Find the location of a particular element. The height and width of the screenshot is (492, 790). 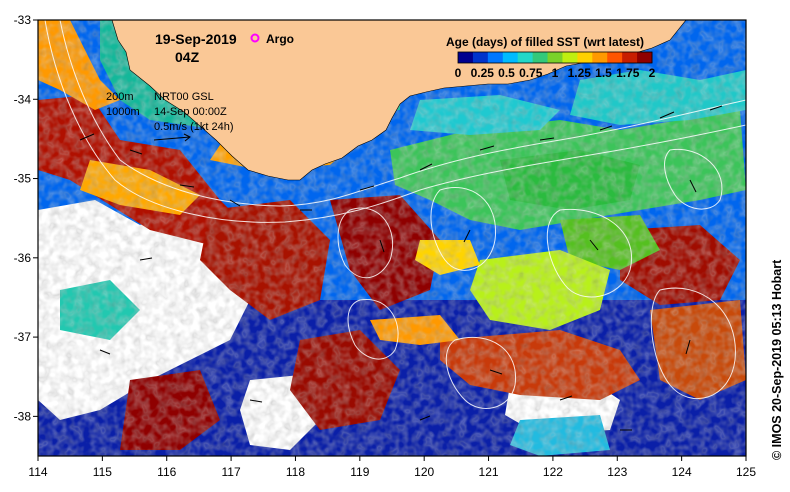

legend-tick-label: 0.75 is located at coordinates (531, 73).